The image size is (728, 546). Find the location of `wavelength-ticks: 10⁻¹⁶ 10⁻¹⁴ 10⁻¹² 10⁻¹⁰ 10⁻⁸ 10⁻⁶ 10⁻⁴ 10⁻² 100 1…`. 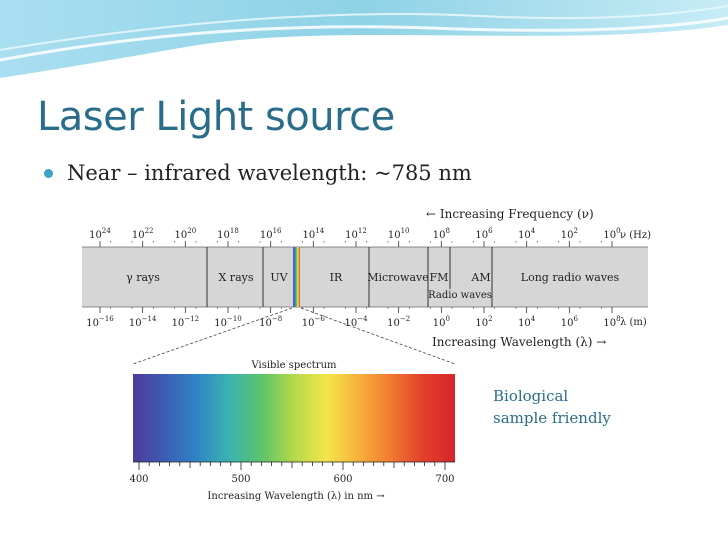

wavelength-ticks: 10⁻¹⁶ 10⁻¹⁴ 10⁻¹² 10⁻¹⁰ 10⁻⁸ 10⁻⁶ 10⁻⁴ 10⁻² 100 1… is located at coordinates (353, 318).